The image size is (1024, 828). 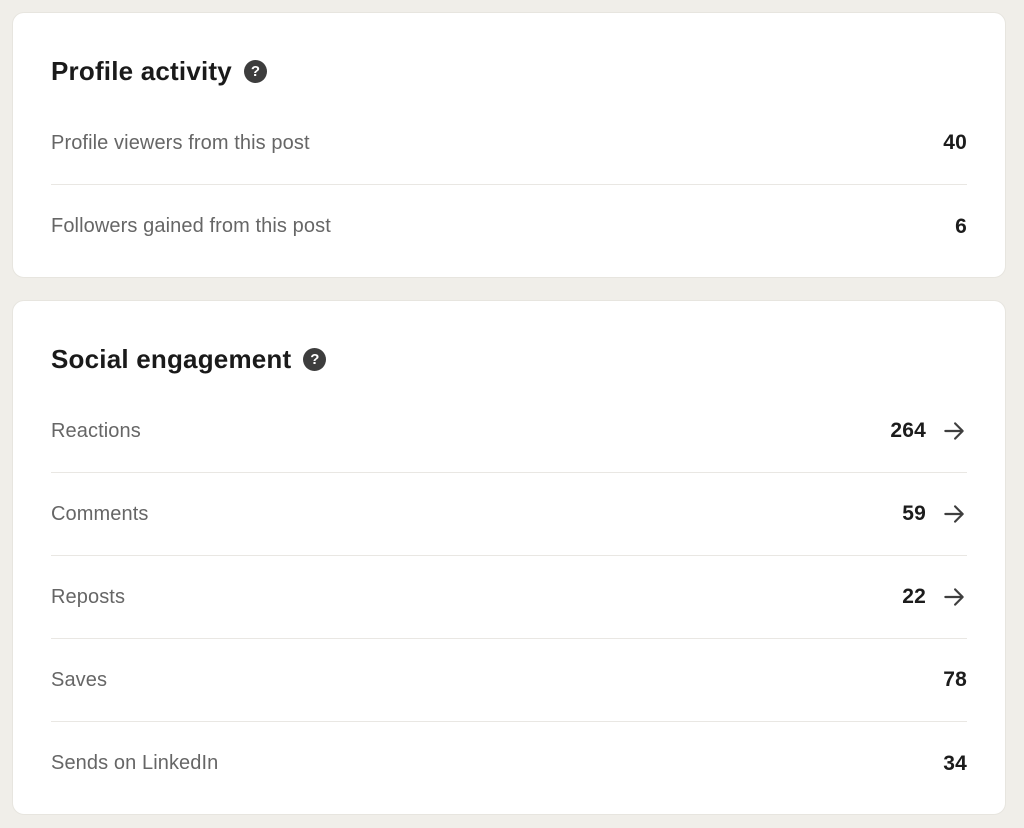 I want to click on metric-row-profile-viewers: Profile viewers from this post 40, so click(x=509, y=143).